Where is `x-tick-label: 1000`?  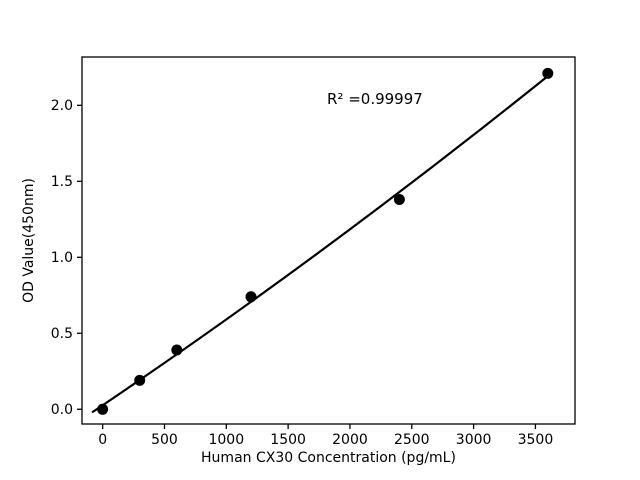
x-tick-label: 1000 is located at coordinates (226, 440).